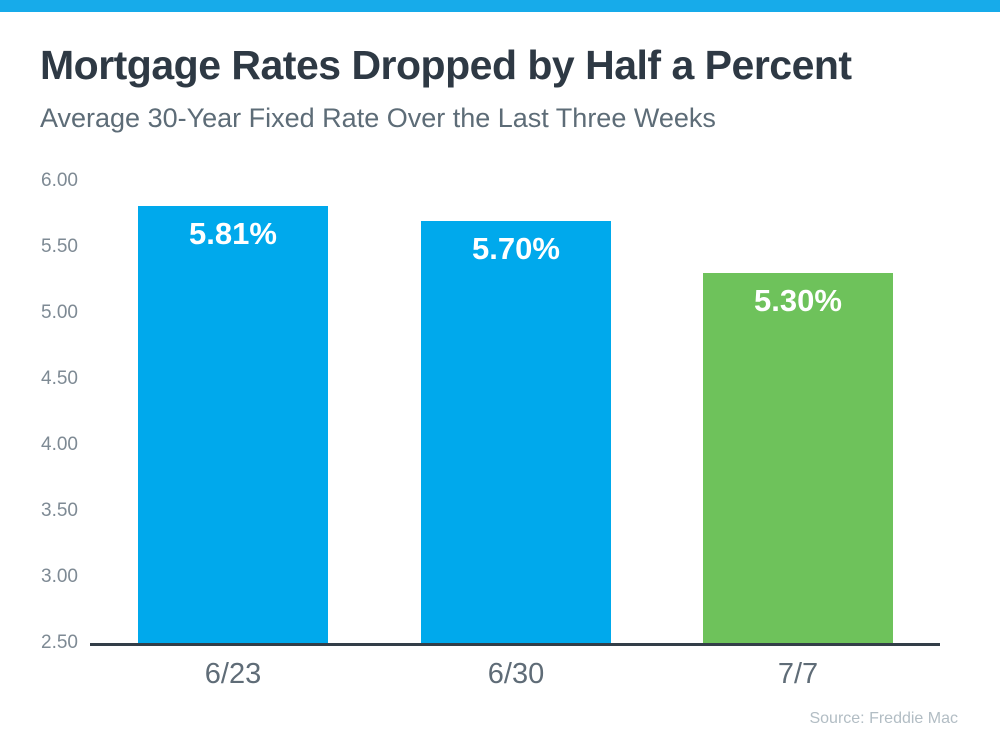  What do you see at coordinates (233, 424) in the screenshot?
I see `bar-6/23: 5.81%` at bounding box center [233, 424].